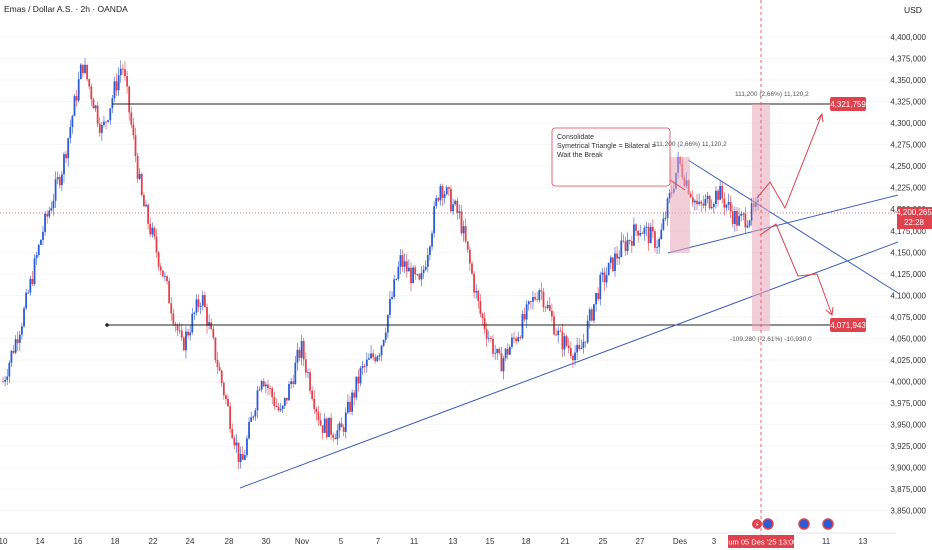  I want to click on lightning-event-icon, so click(757, 524).